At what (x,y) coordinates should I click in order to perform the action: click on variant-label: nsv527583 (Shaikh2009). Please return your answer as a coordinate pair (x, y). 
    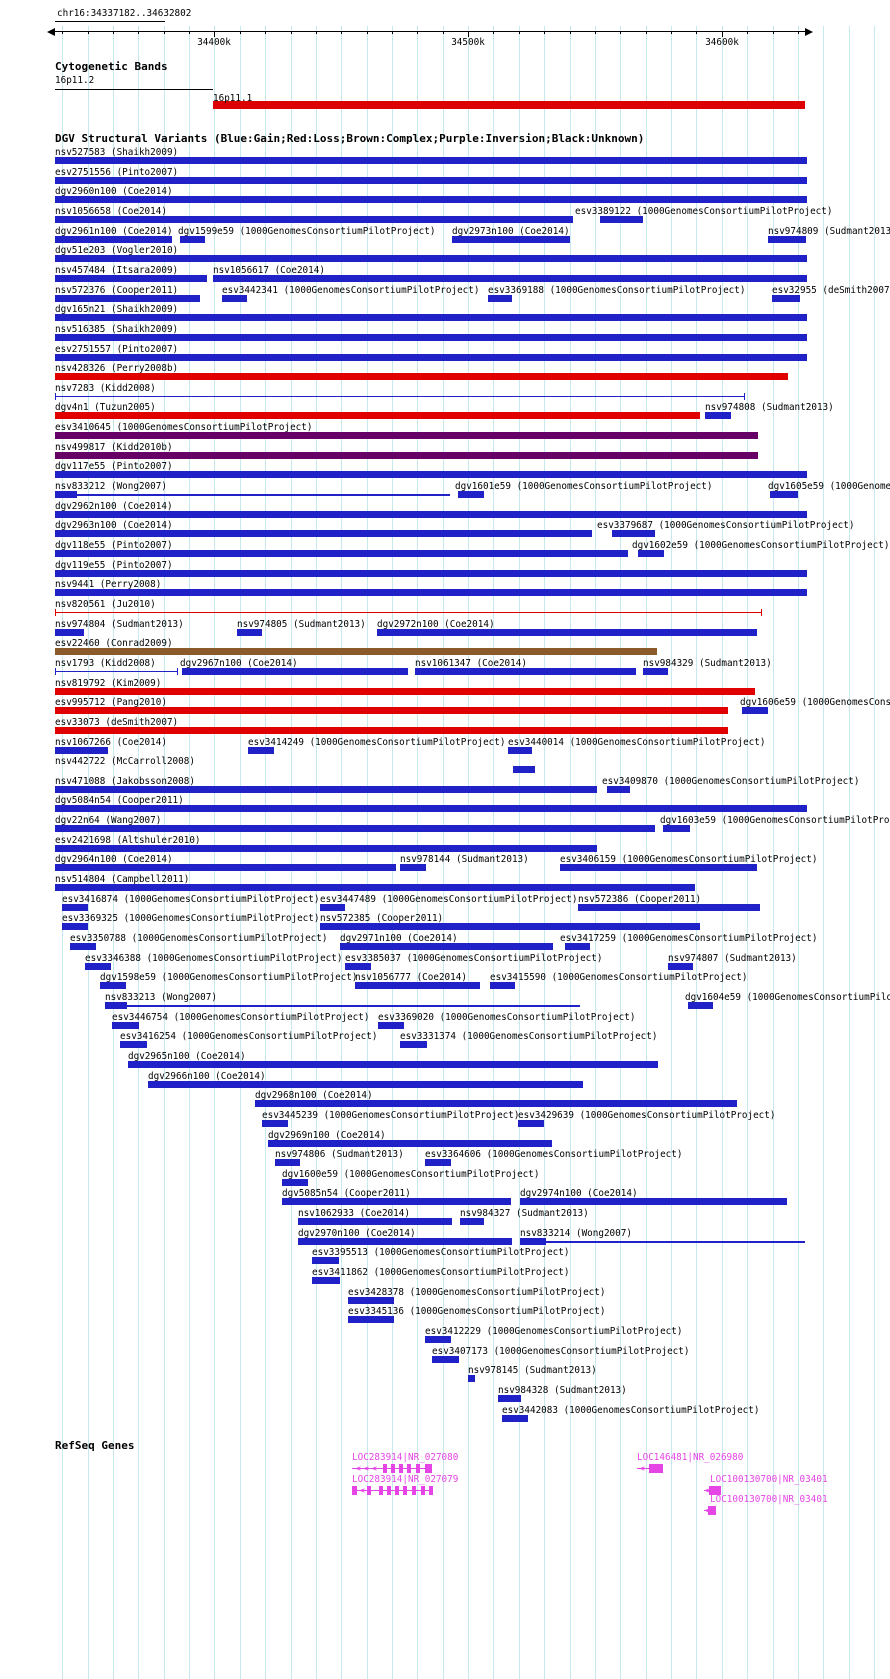
    Looking at the image, I should click on (117, 152).